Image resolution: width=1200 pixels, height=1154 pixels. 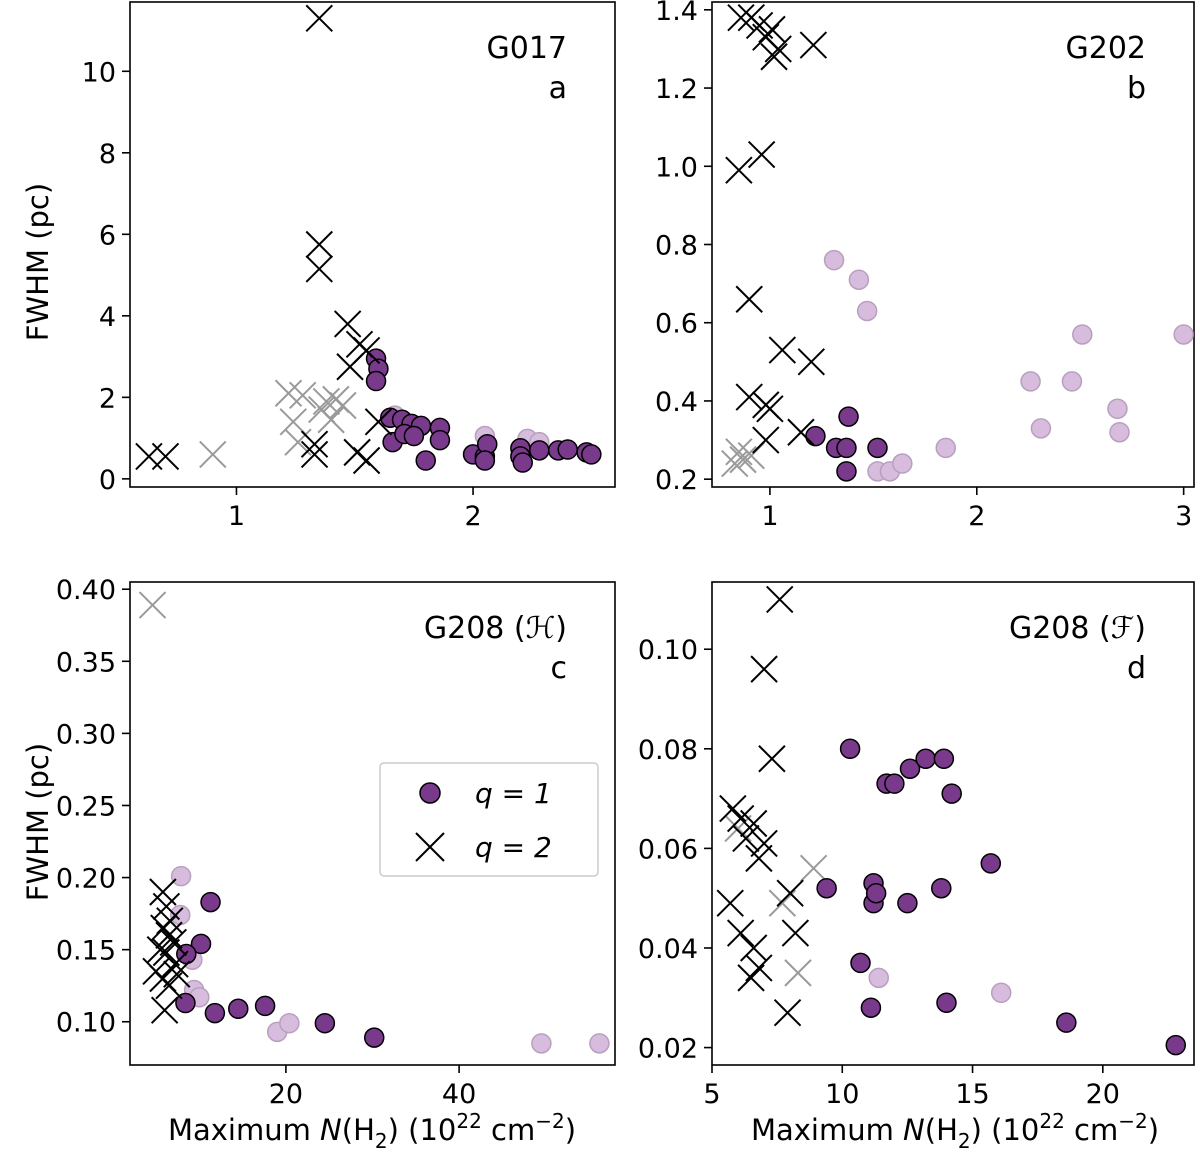 I want to click on y-tick-label-c: 0.25, so click(x=86, y=806).